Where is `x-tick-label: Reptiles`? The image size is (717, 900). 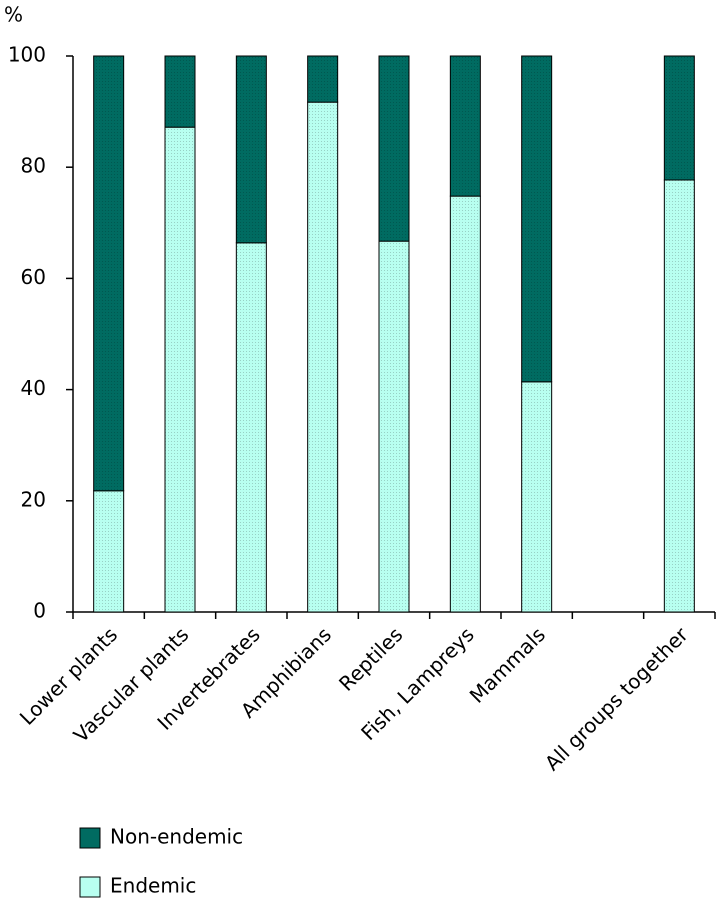
x-tick-label: Reptiles is located at coordinates (370, 658).